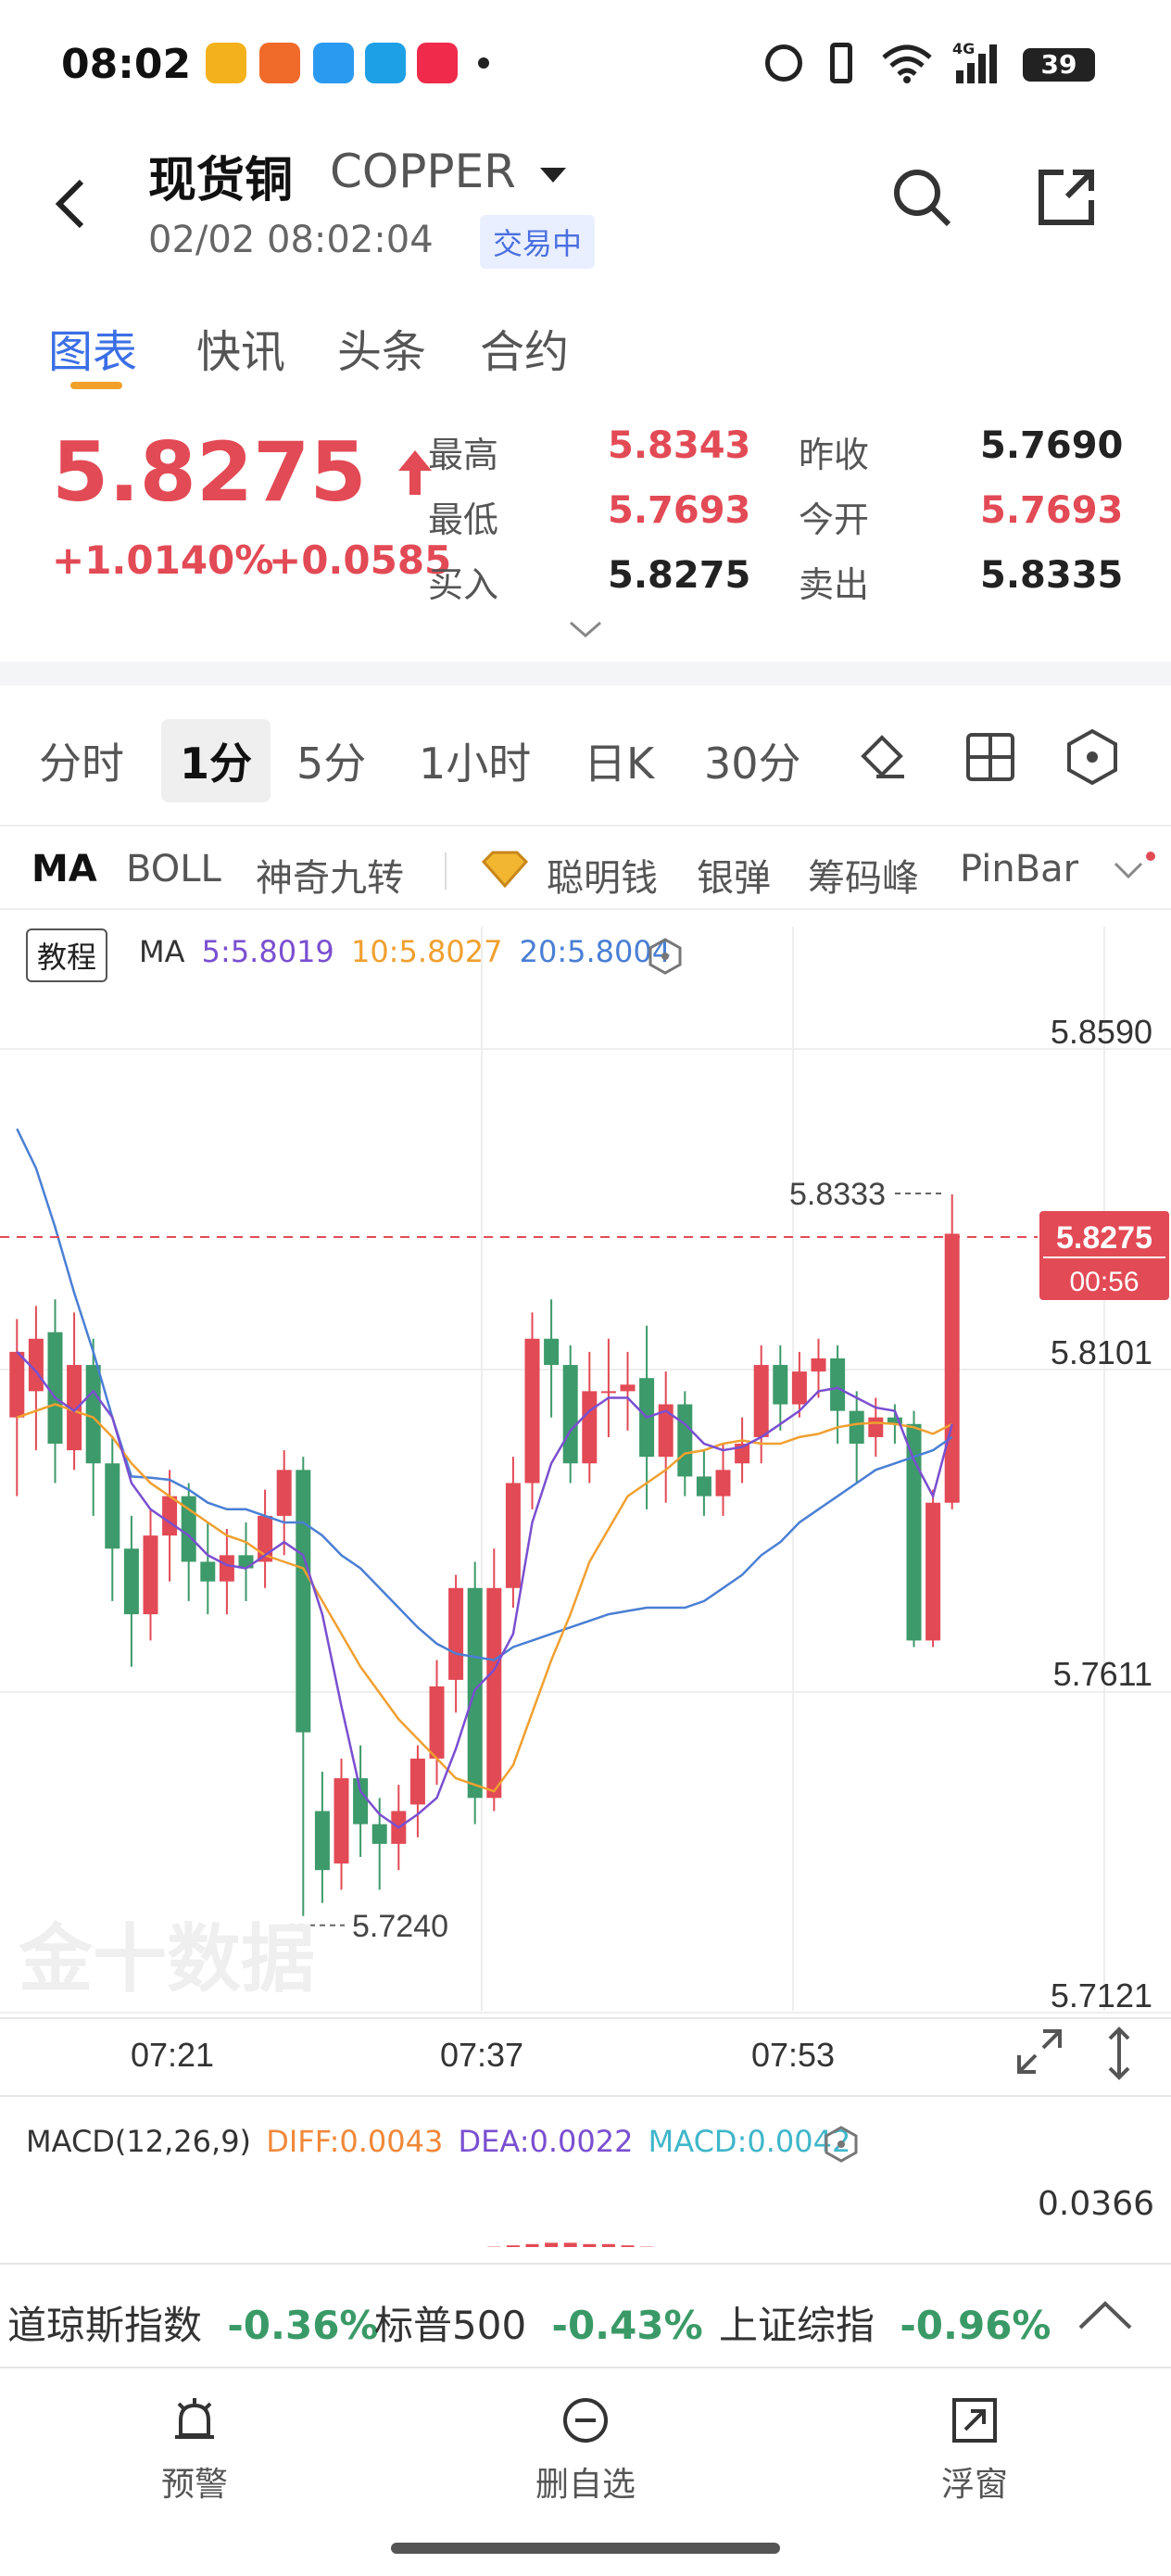 Image resolution: width=1171 pixels, height=2576 pixels. What do you see at coordinates (193, 2322) in the screenshot?
I see `ticker-dow: 道琼斯指数 -0.36%` at bounding box center [193, 2322].